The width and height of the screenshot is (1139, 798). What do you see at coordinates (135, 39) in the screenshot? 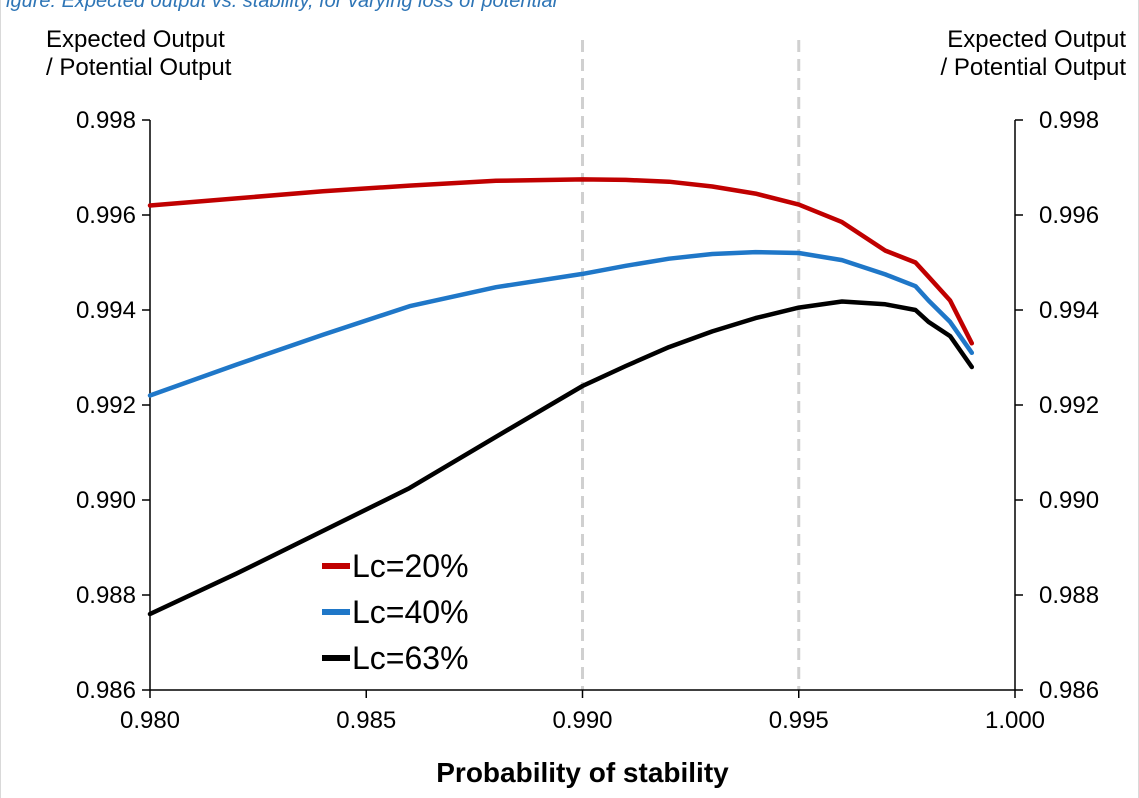
I see `left-axis-title-line-1: Expected Output` at bounding box center [135, 39].